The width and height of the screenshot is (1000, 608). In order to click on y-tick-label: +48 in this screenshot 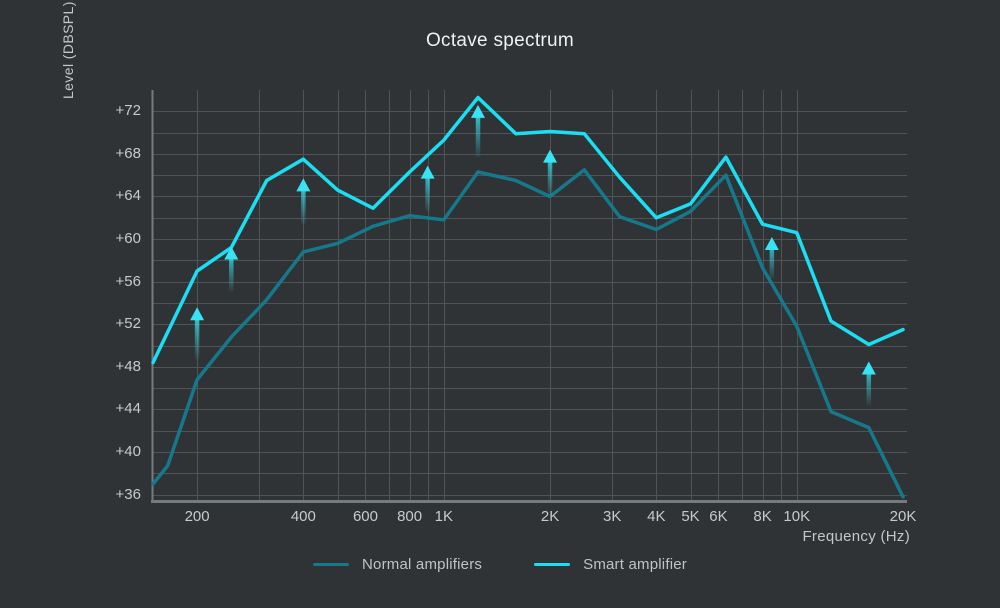, I will do `click(128, 366)`.